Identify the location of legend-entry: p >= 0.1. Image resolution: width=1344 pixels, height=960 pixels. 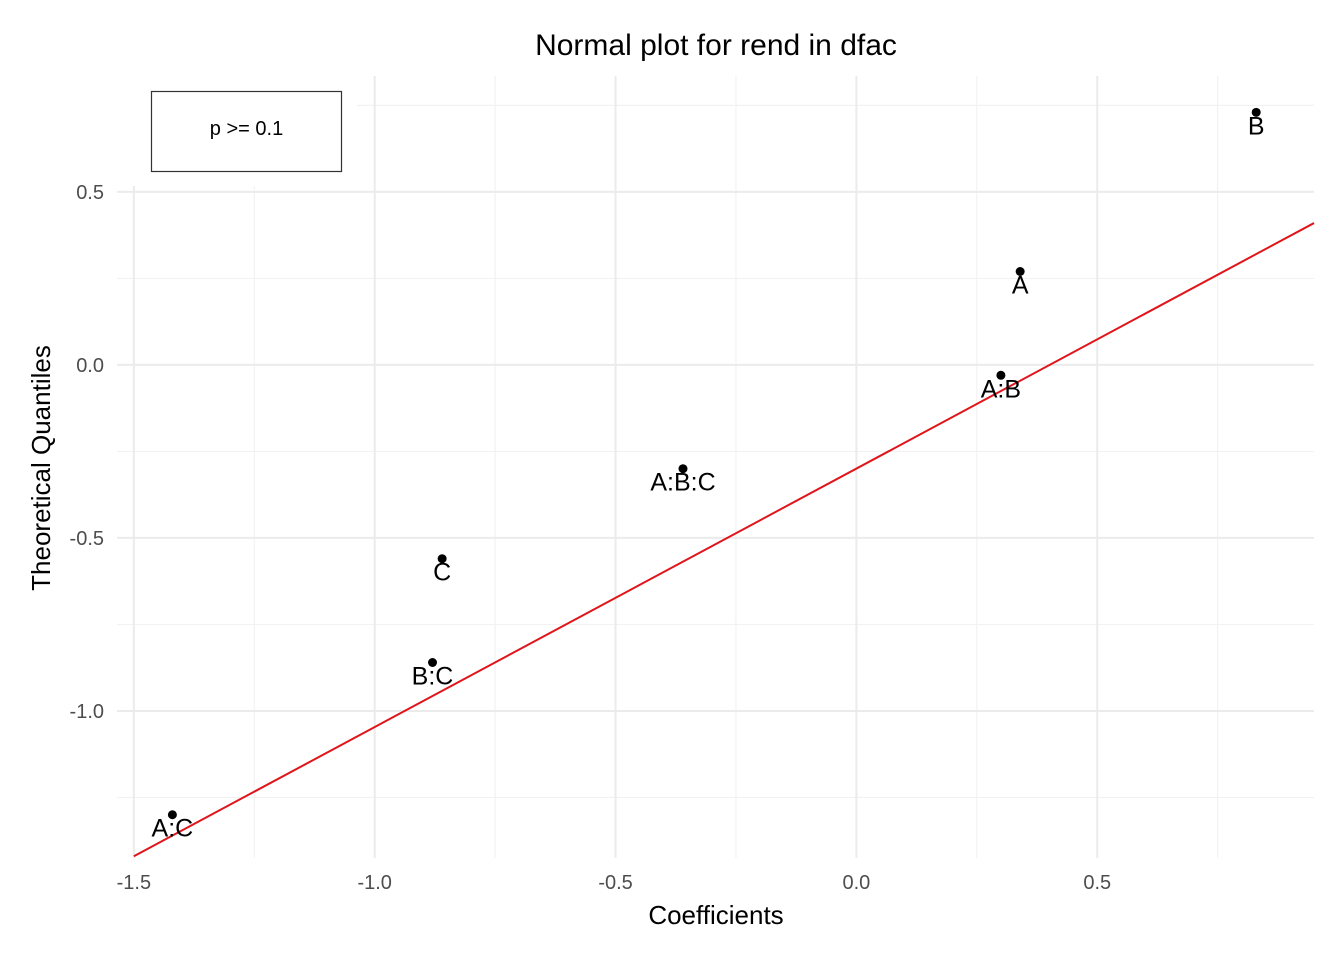
(246, 129).